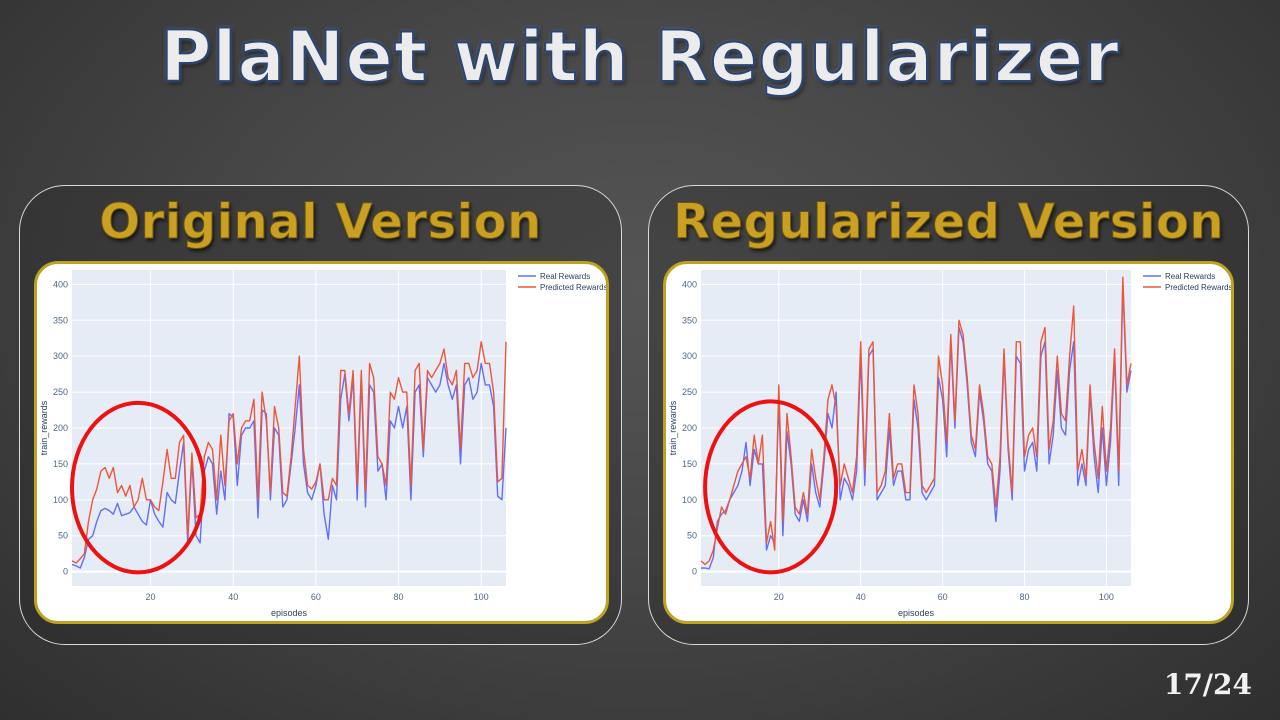 This screenshot has height=720, width=1280. Describe the element at coordinates (949, 222) in the screenshot. I see `regularized-version-title: Regularized Version` at that location.